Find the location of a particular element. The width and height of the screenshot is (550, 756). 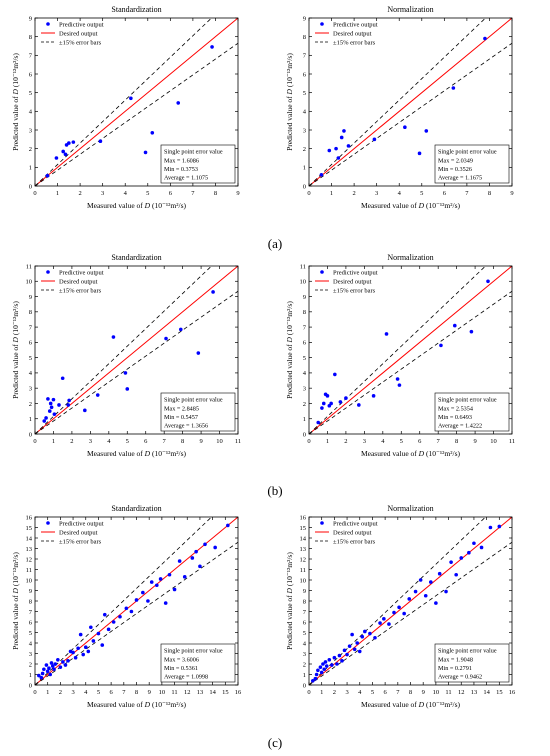

x-tick-label: 5 is located at coordinates (98, 692).